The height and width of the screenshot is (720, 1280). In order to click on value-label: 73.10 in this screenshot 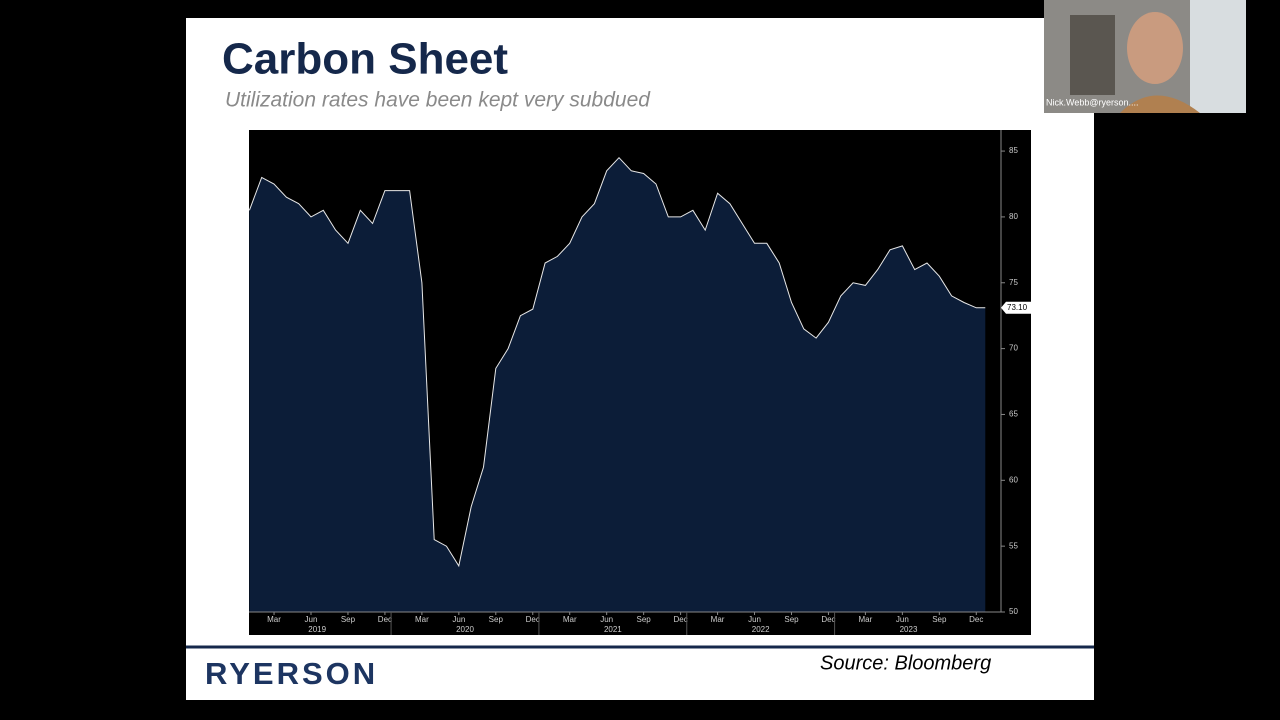, I will do `click(1017, 307)`.